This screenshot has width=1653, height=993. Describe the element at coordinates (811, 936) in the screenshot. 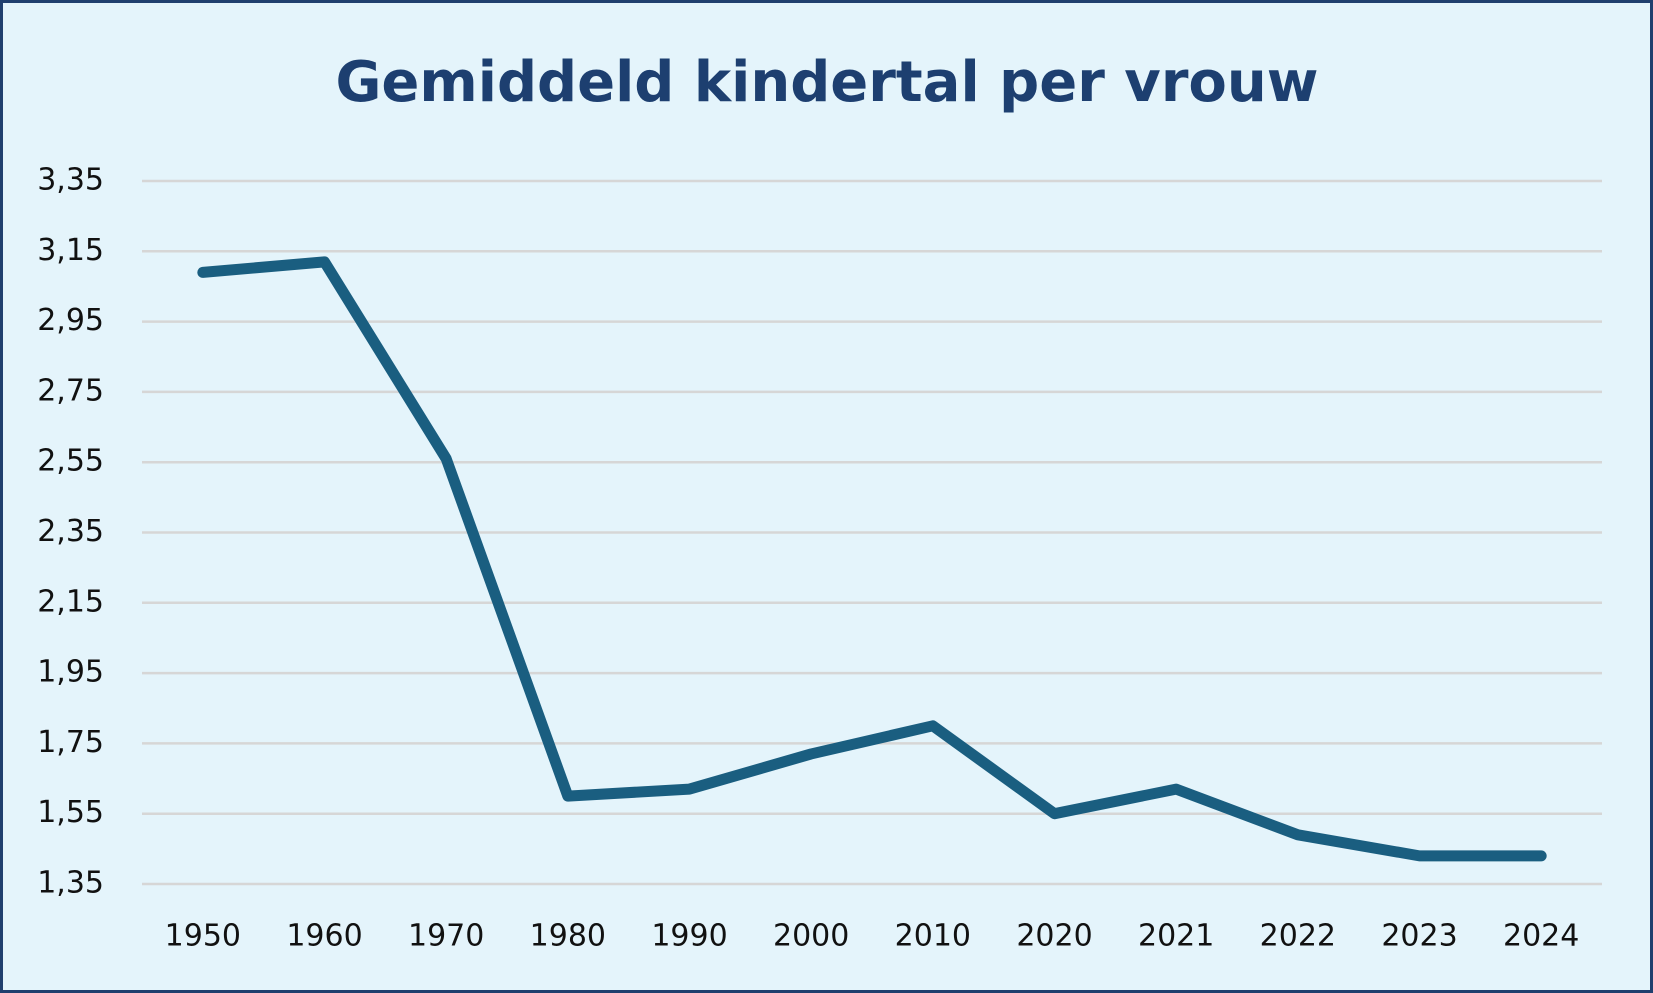

I see `x-tick-label: 2000` at that location.